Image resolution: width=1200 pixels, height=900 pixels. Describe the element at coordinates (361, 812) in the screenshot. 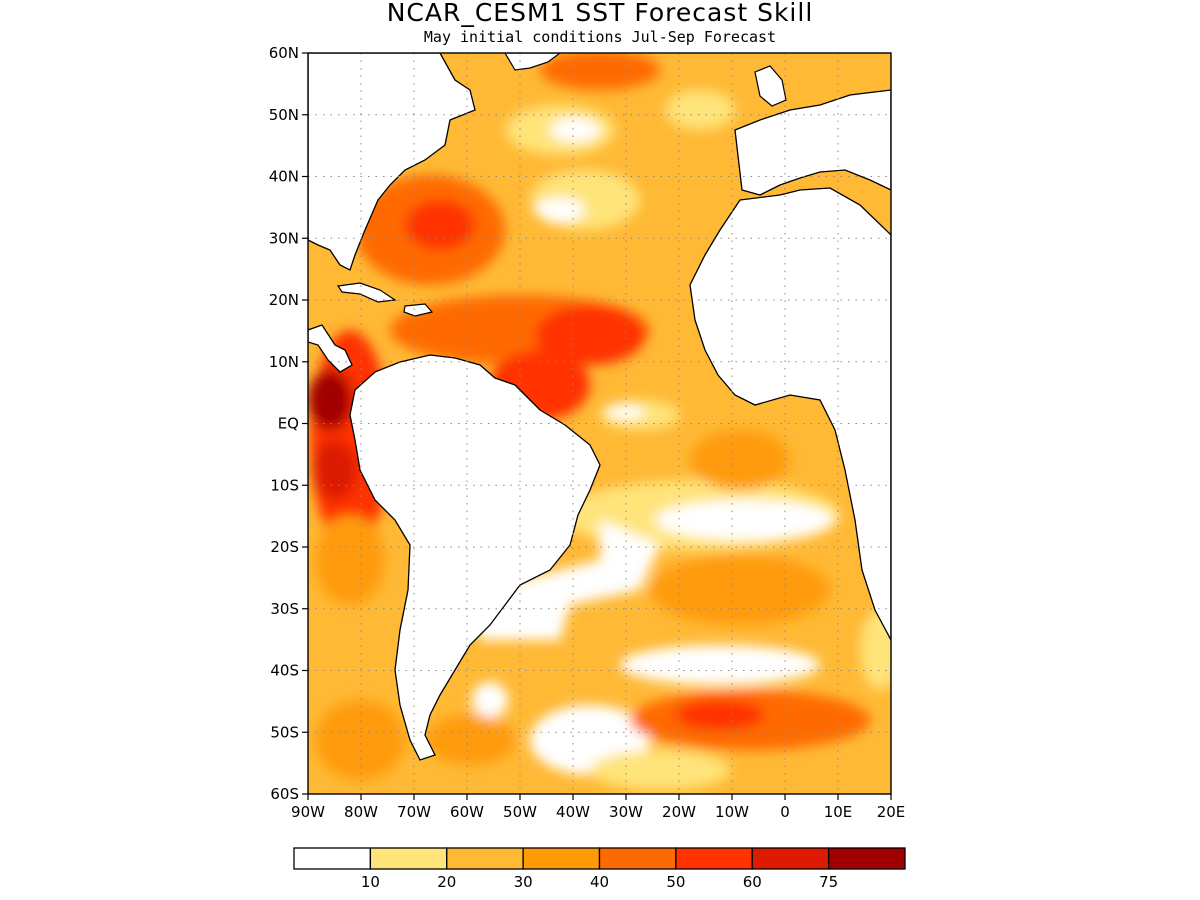

I see `lon-label: 80W` at that location.